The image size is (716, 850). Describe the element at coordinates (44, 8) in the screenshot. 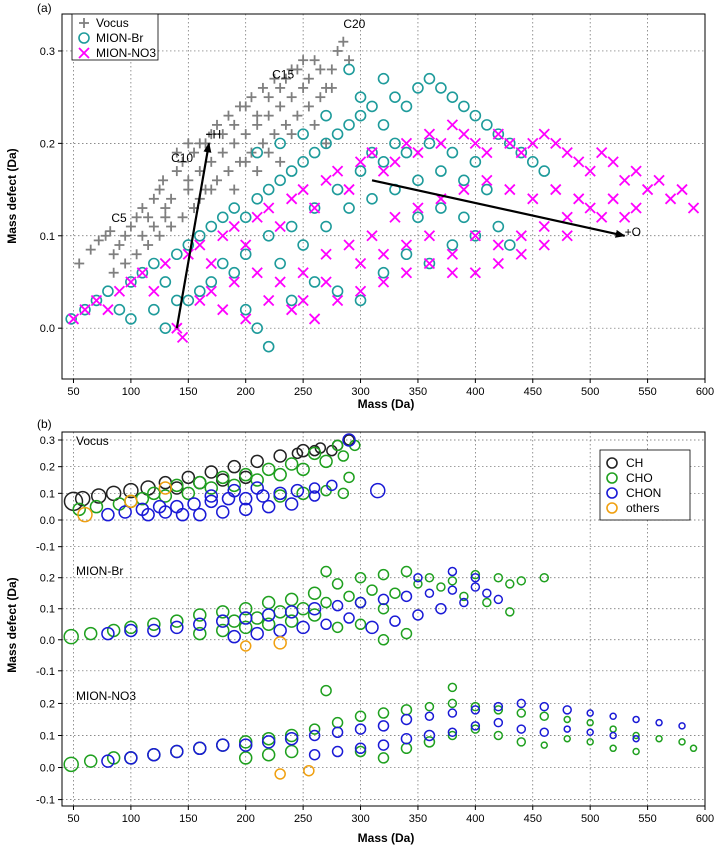

I see `panel-a-label: (a)` at that location.